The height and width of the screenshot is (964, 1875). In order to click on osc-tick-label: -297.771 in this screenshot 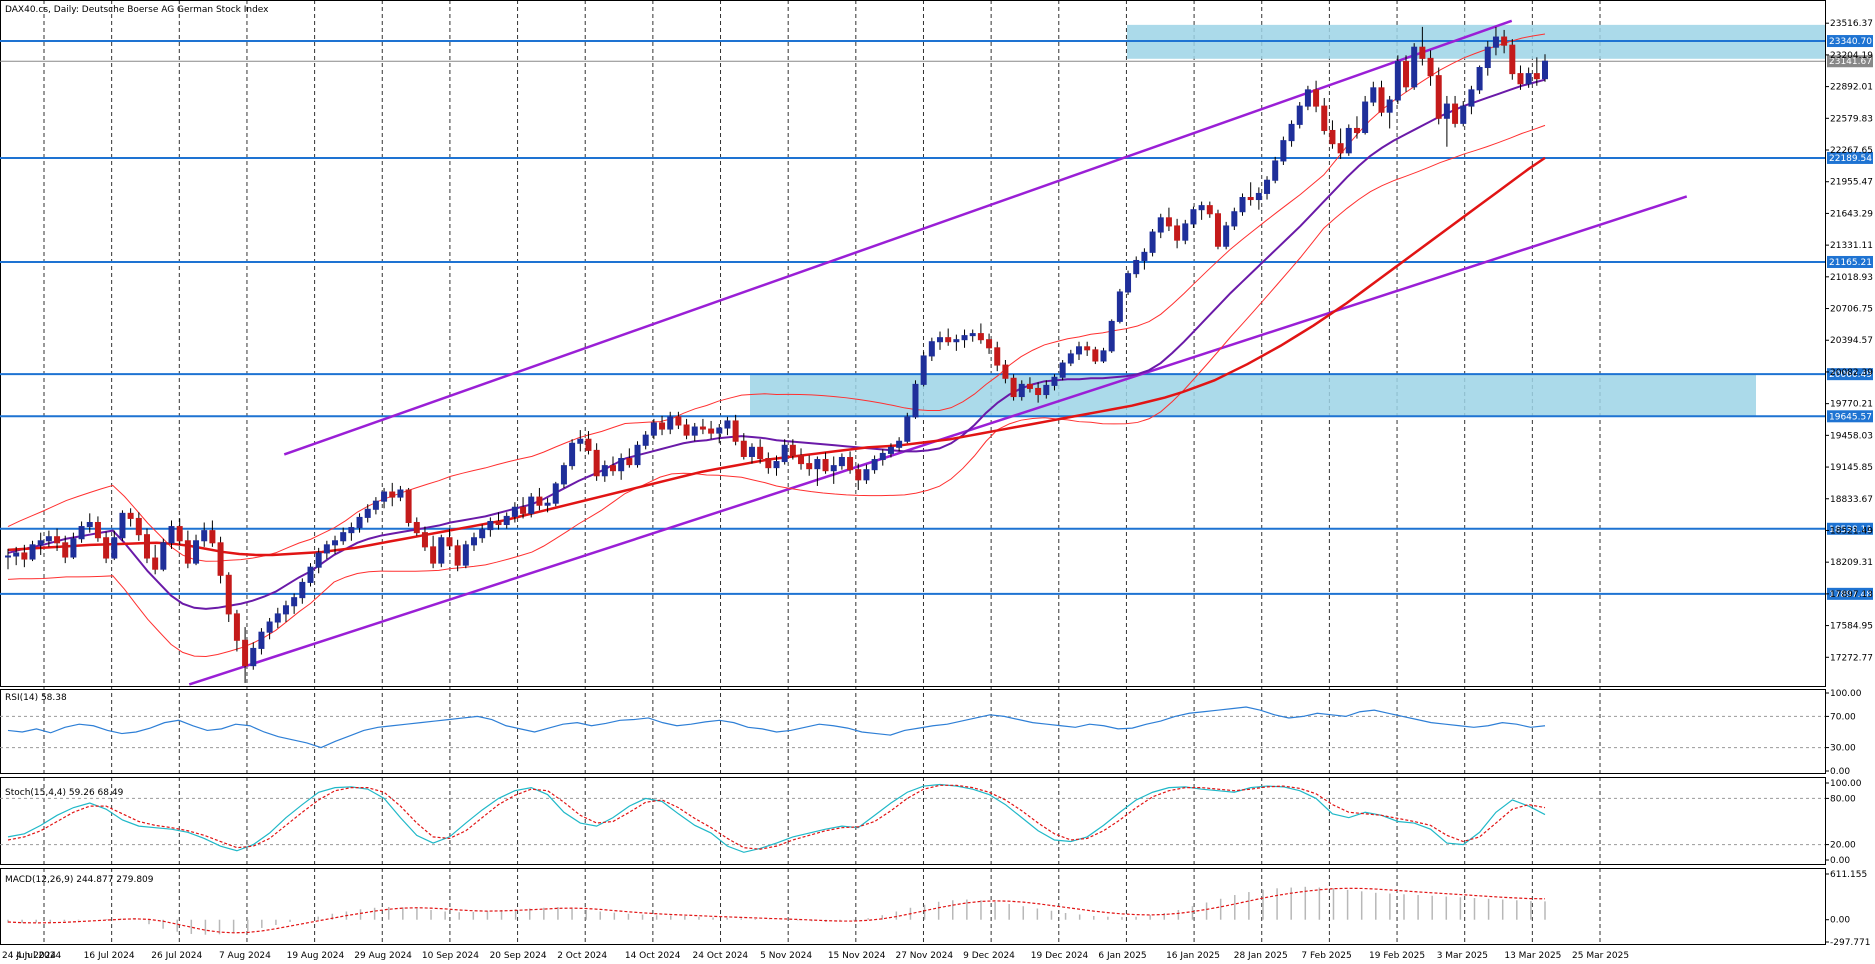, I will do `click(1850, 943)`.